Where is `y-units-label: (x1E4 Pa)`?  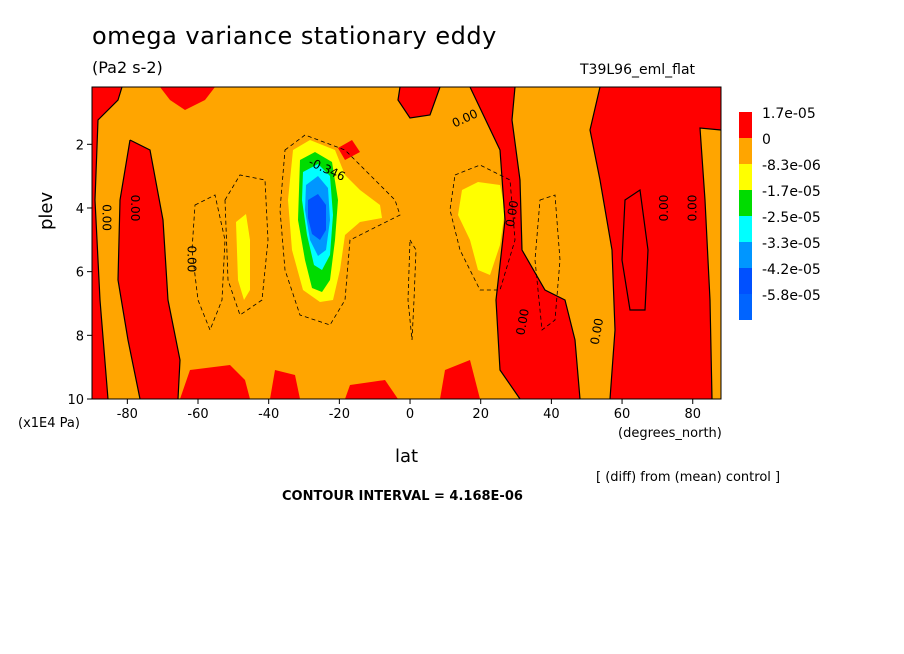 y-units-label: (x1E4 Pa) is located at coordinates (49, 423).